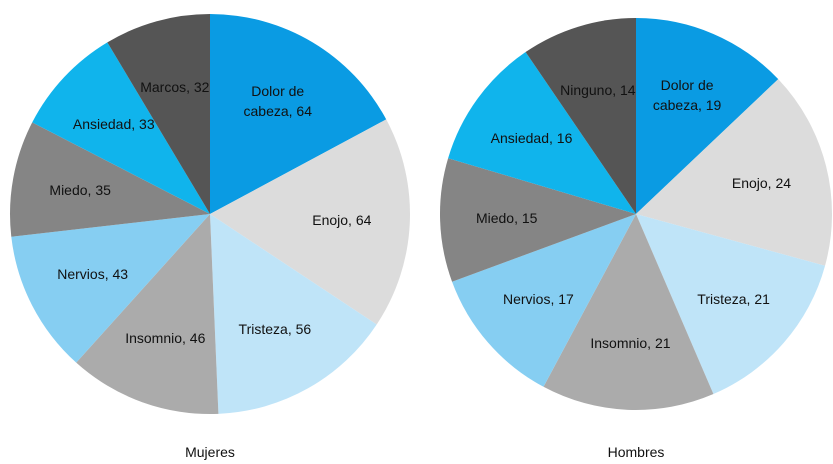 The image size is (833, 464). I want to click on slice-label: Enojo, 64, so click(342, 220).